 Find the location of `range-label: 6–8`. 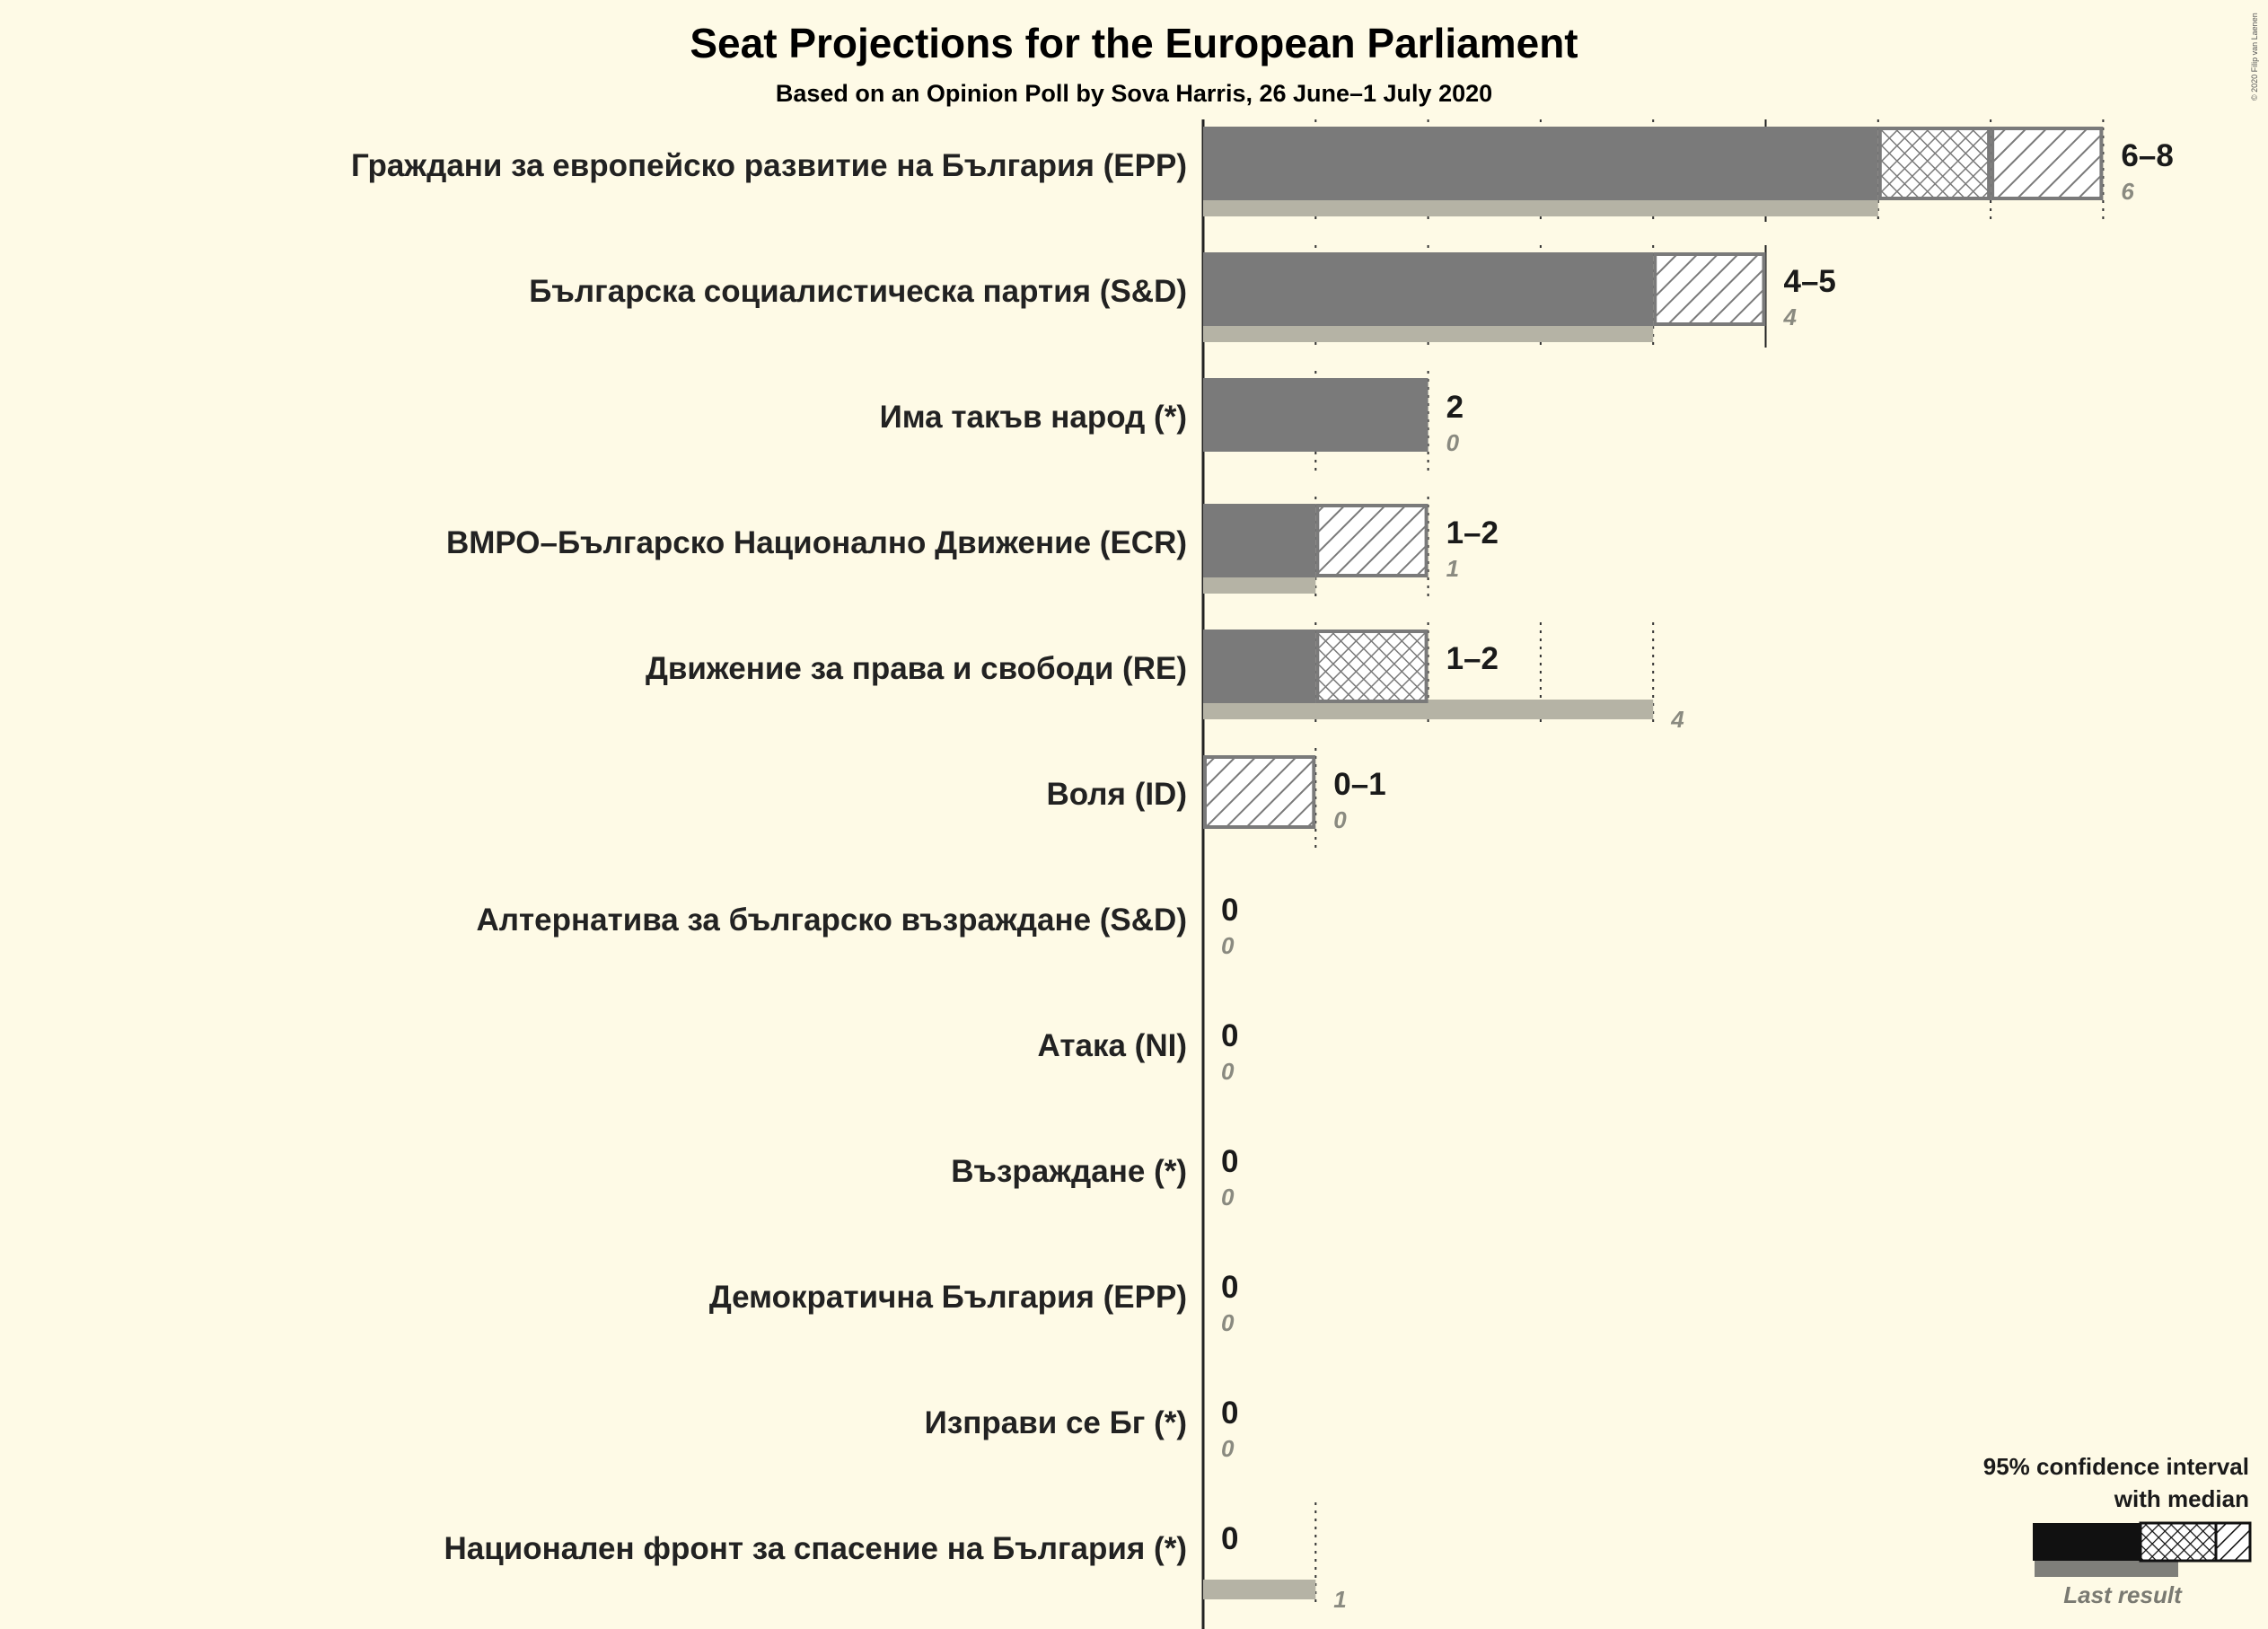

range-label: 6–8 is located at coordinates (2147, 155).